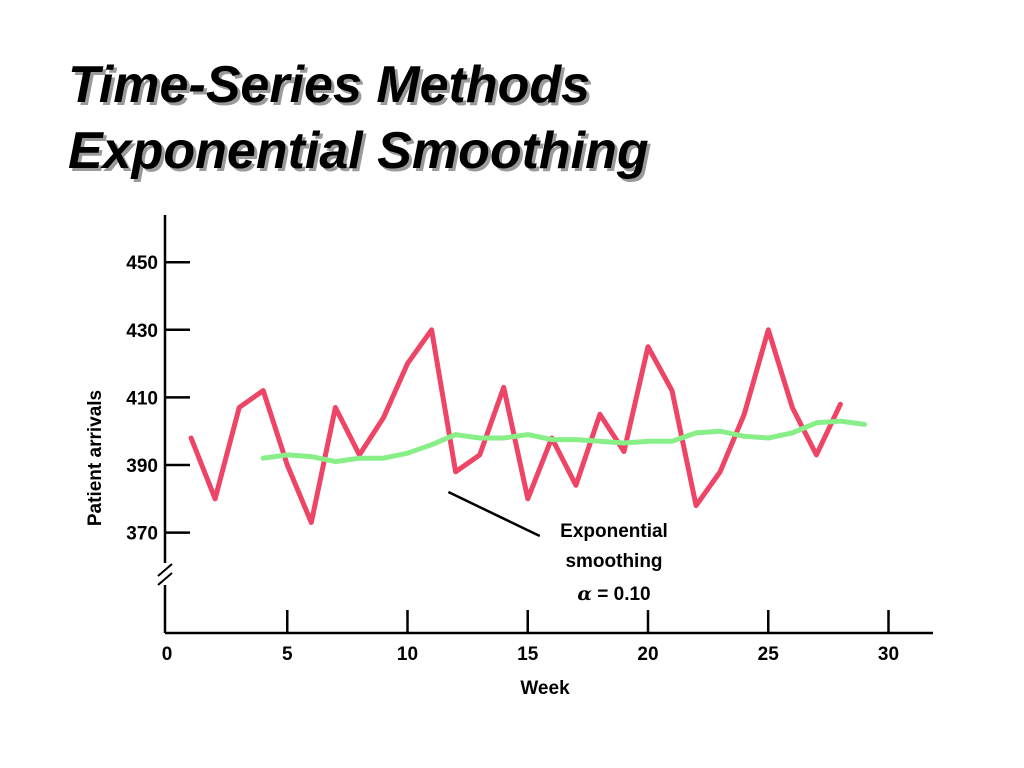  Describe the element at coordinates (95, 458) in the screenshot. I see `y-axis-label: Patient arrivals` at that location.